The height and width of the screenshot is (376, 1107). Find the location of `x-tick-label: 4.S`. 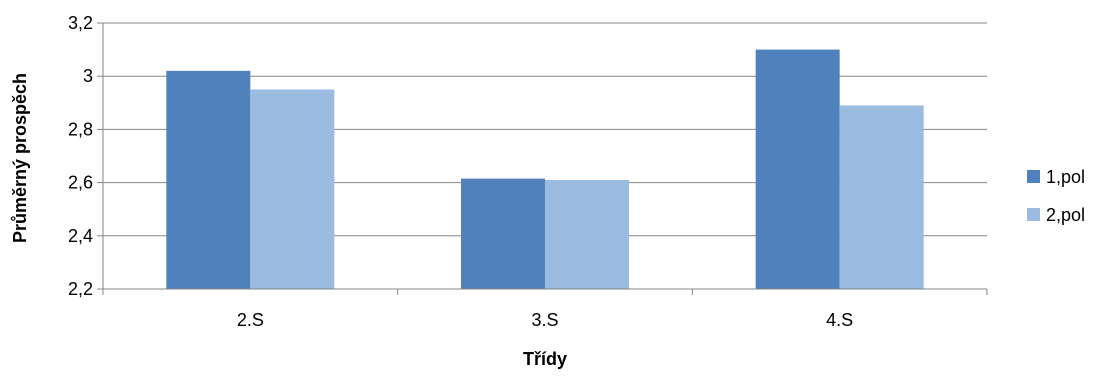

x-tick-label: 4.S is located at coordinates (839, 320).